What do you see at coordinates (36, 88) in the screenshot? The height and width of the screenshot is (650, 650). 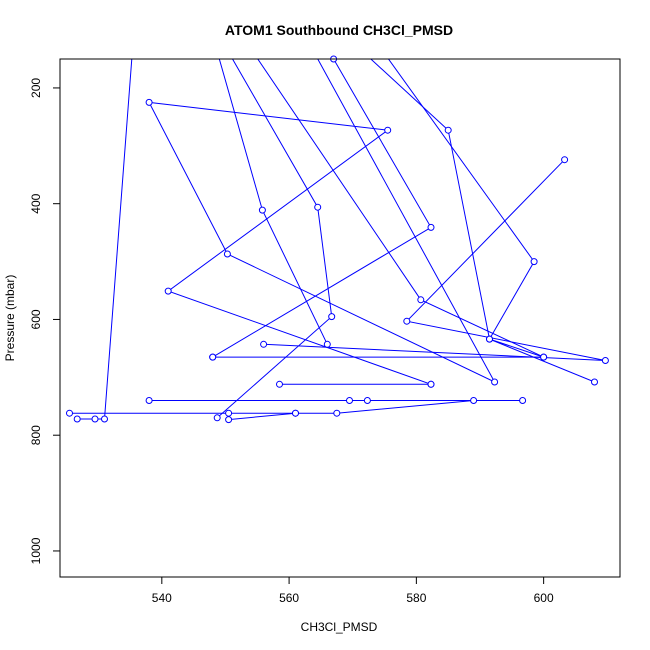 I see `y-tick-label: 200` at bounding box center [36, 88].